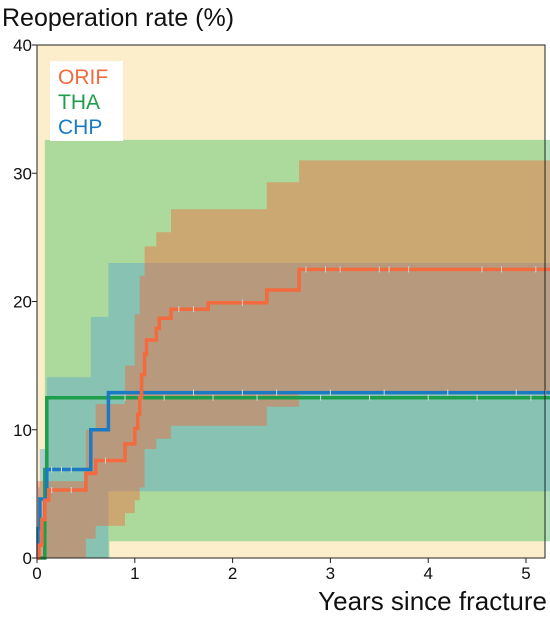 The image size is (550, 620). What do you see at coordinates (27, 558) in the screenshot?
I see `y-tick-label: 0` at bounding box center [27, 558].